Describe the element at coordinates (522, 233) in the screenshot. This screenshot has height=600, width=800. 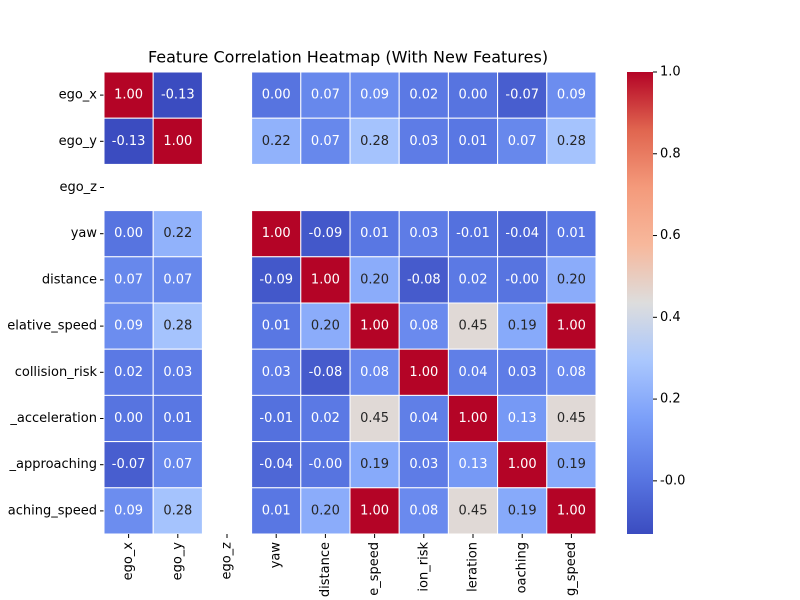
I see `cell-label: -0.04` at that location.